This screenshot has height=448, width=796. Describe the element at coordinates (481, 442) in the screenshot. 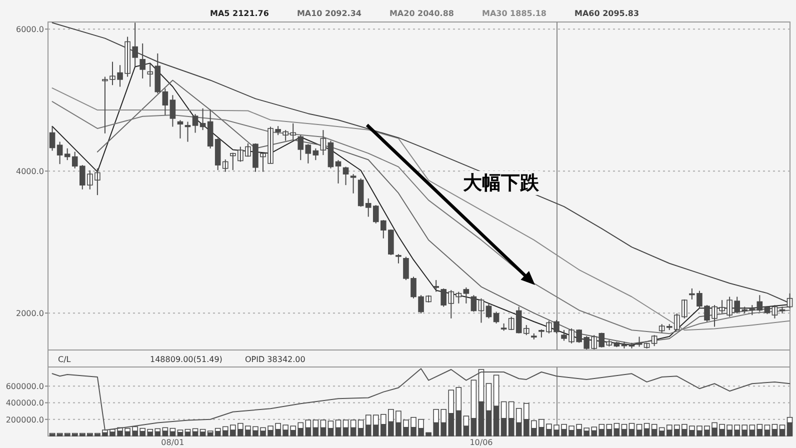

I see `x-tick-label: 10/06` at that location.